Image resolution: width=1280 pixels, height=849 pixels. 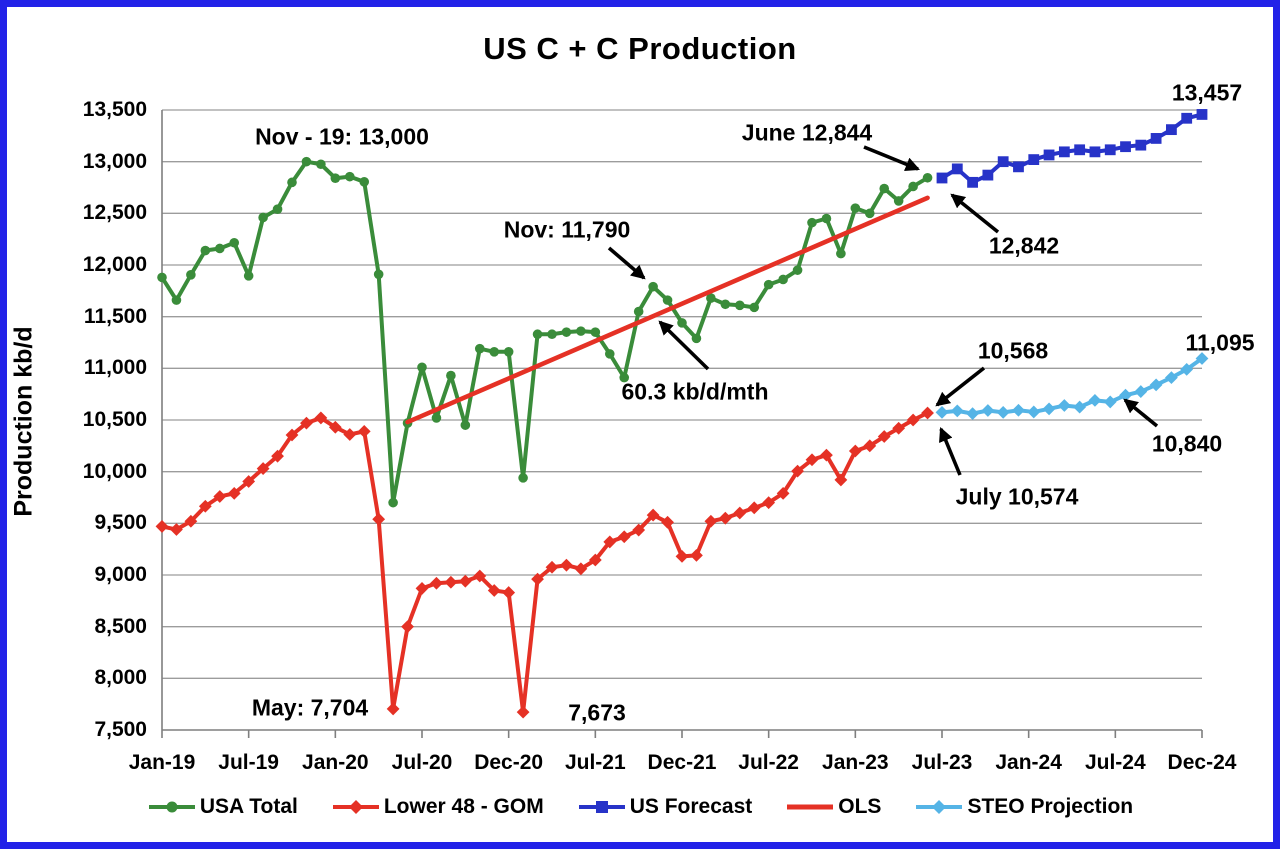 I want to click on y-tick-label: 11,000, so click(x=115, y=368).